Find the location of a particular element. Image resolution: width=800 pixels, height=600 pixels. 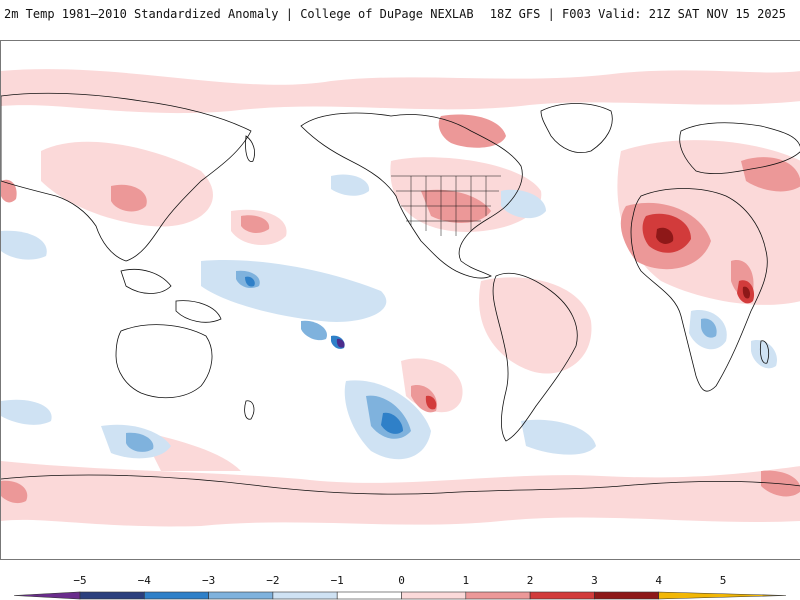

legend-canvas: −5 −4 −3 −2 −1 0 1 2 3 4 5 is located at coordinates (400, 587).